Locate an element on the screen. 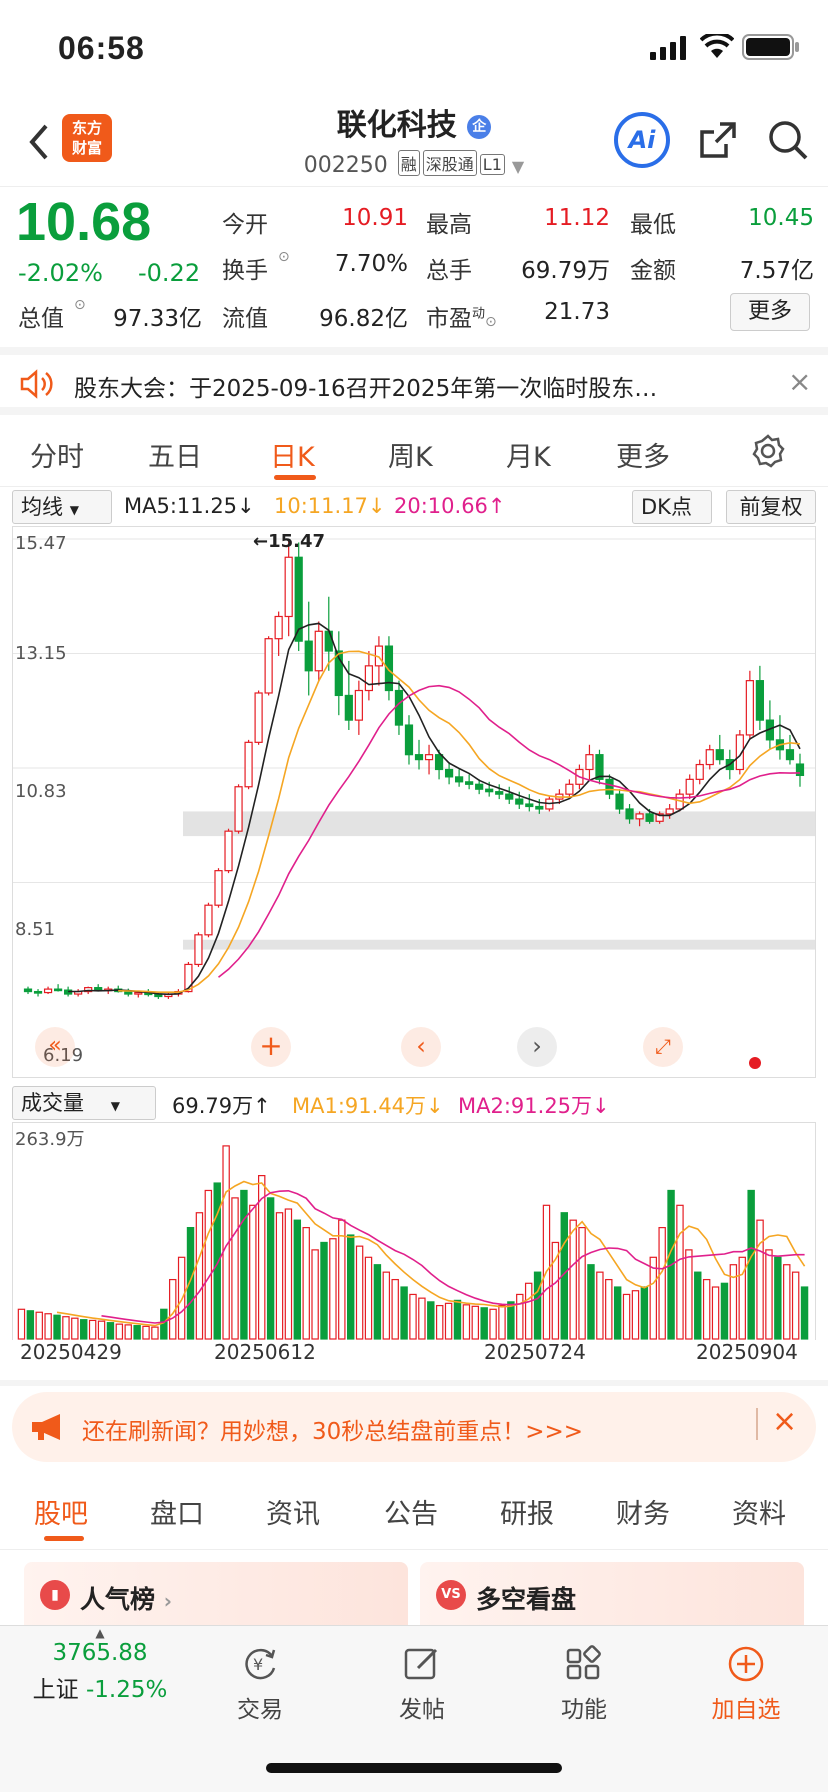  volume-chart: 263.9万 is located at coordinates (414, 1231).